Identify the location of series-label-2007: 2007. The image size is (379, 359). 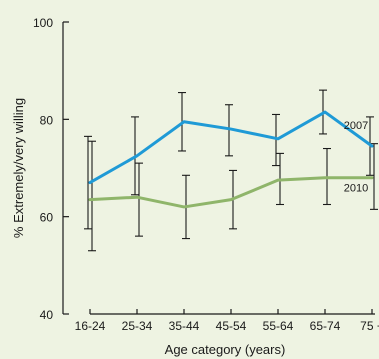
(356, 126).